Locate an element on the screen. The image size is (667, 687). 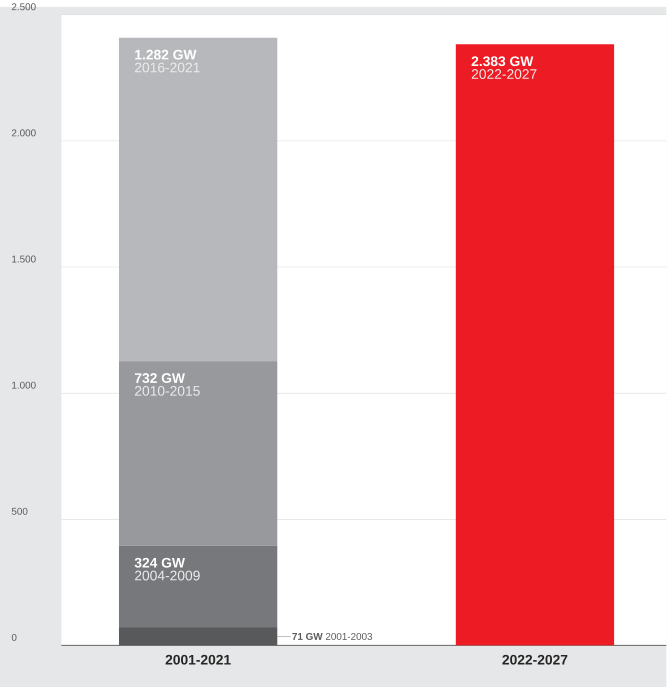
y-tick-label: 1.000 is located at coordinates (24, 385).